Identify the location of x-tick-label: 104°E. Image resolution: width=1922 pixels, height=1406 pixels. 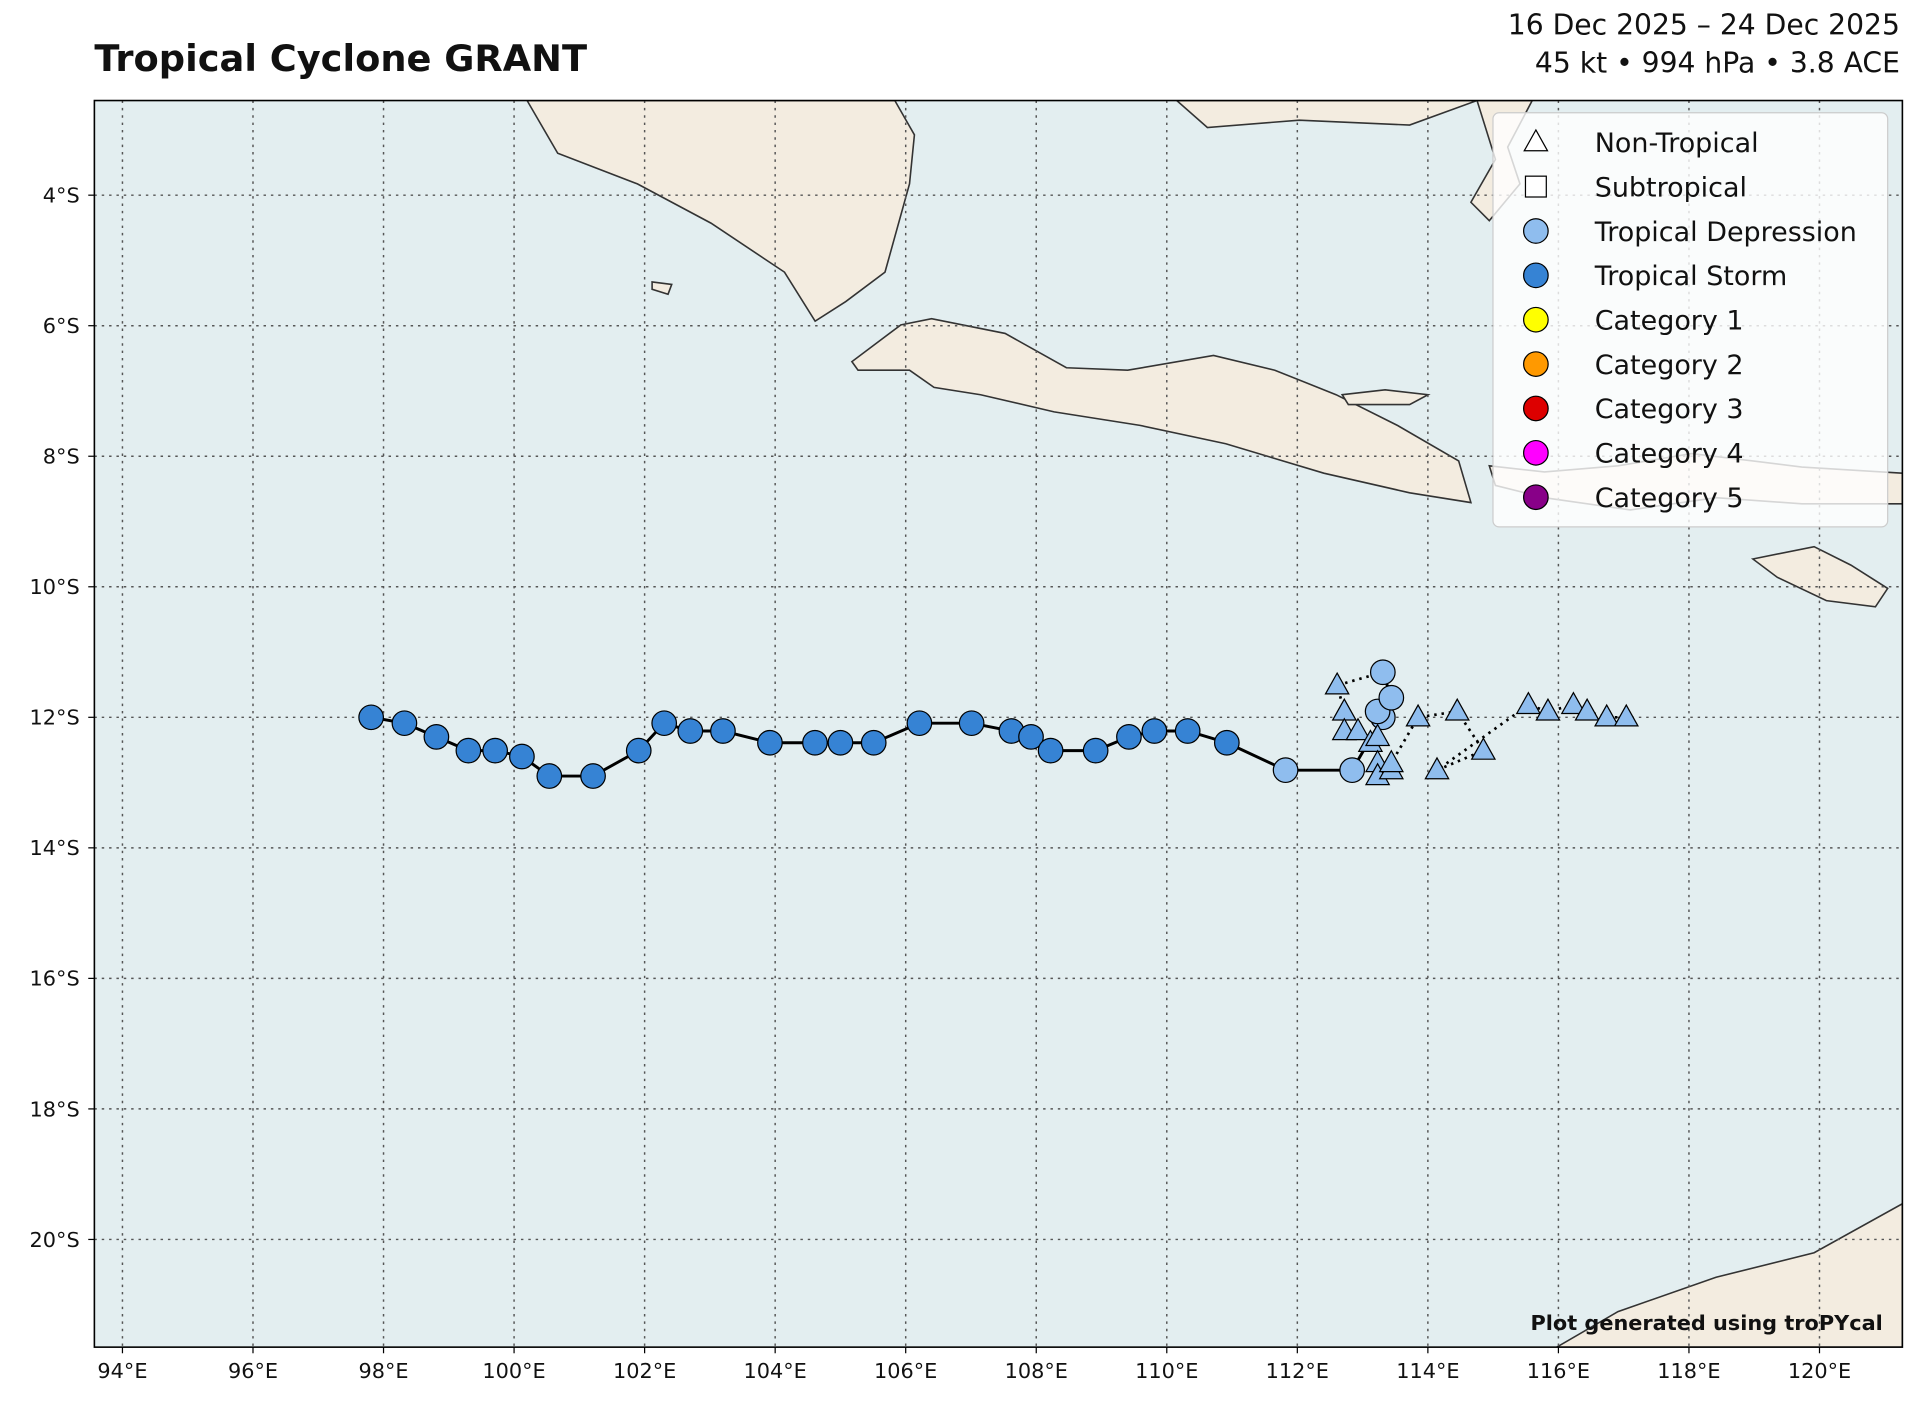
(774, 1371).